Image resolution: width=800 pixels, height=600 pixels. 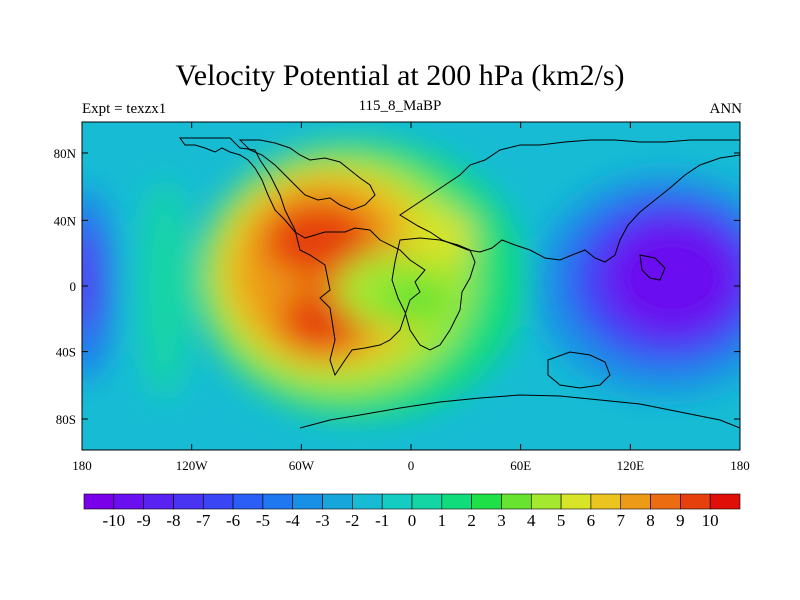 What do you see at coordinates (411, 465) in the screenshot?
I see `x-tick-label: 0` at bounding box center [411, 465].